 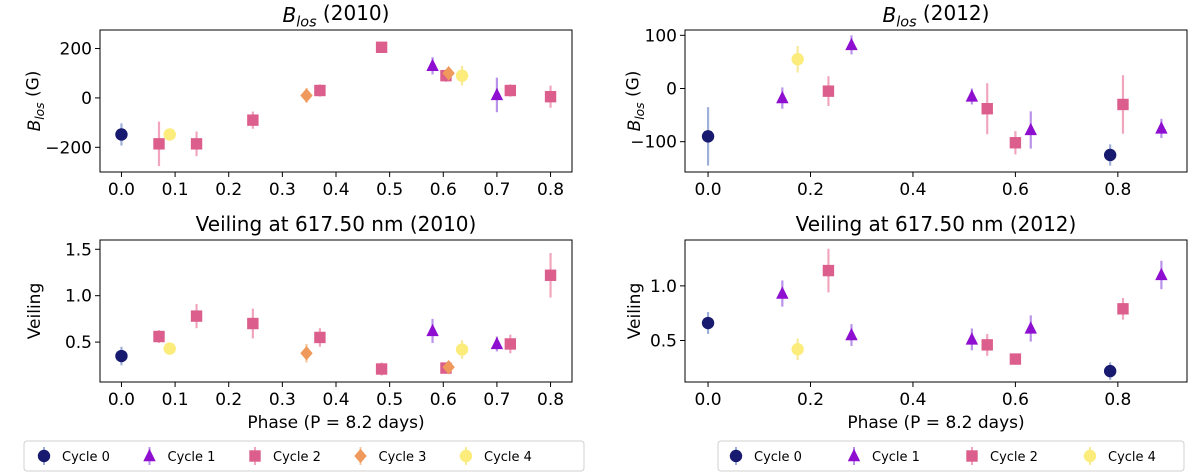 I want to click on legend-1: Cycle 0 Cycle 1 Cycle 2 Cycle 3 Cycle 4, so click(x=304, y=456).